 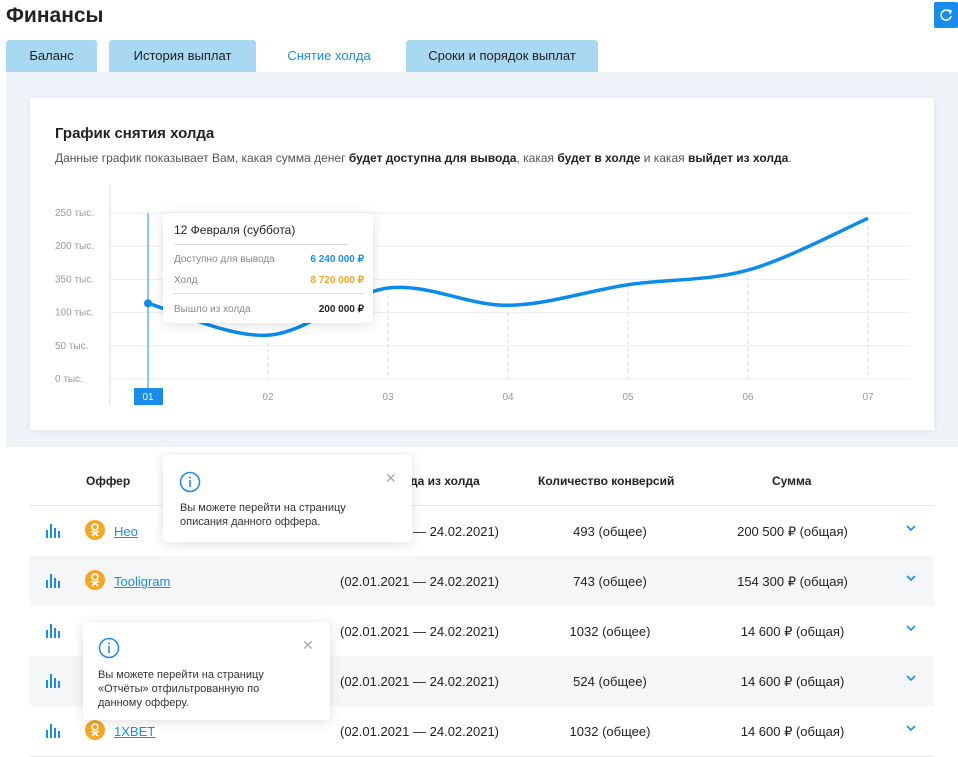 What do you see at coordinates (74, 313) in the screenshot?
I see `y-tick-label: 100 тыс.` at bounding box center [74, 313].